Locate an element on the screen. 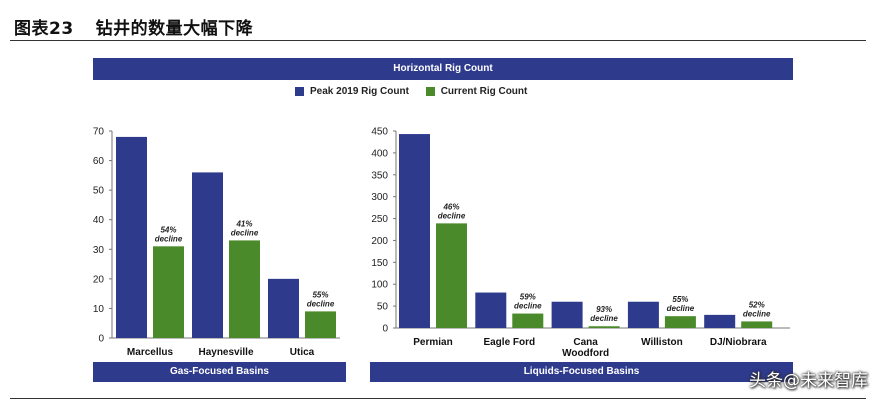 The width and height of the screenshot is (876, 403). gas-category-label: Utica is located at coordinates (302, 352).